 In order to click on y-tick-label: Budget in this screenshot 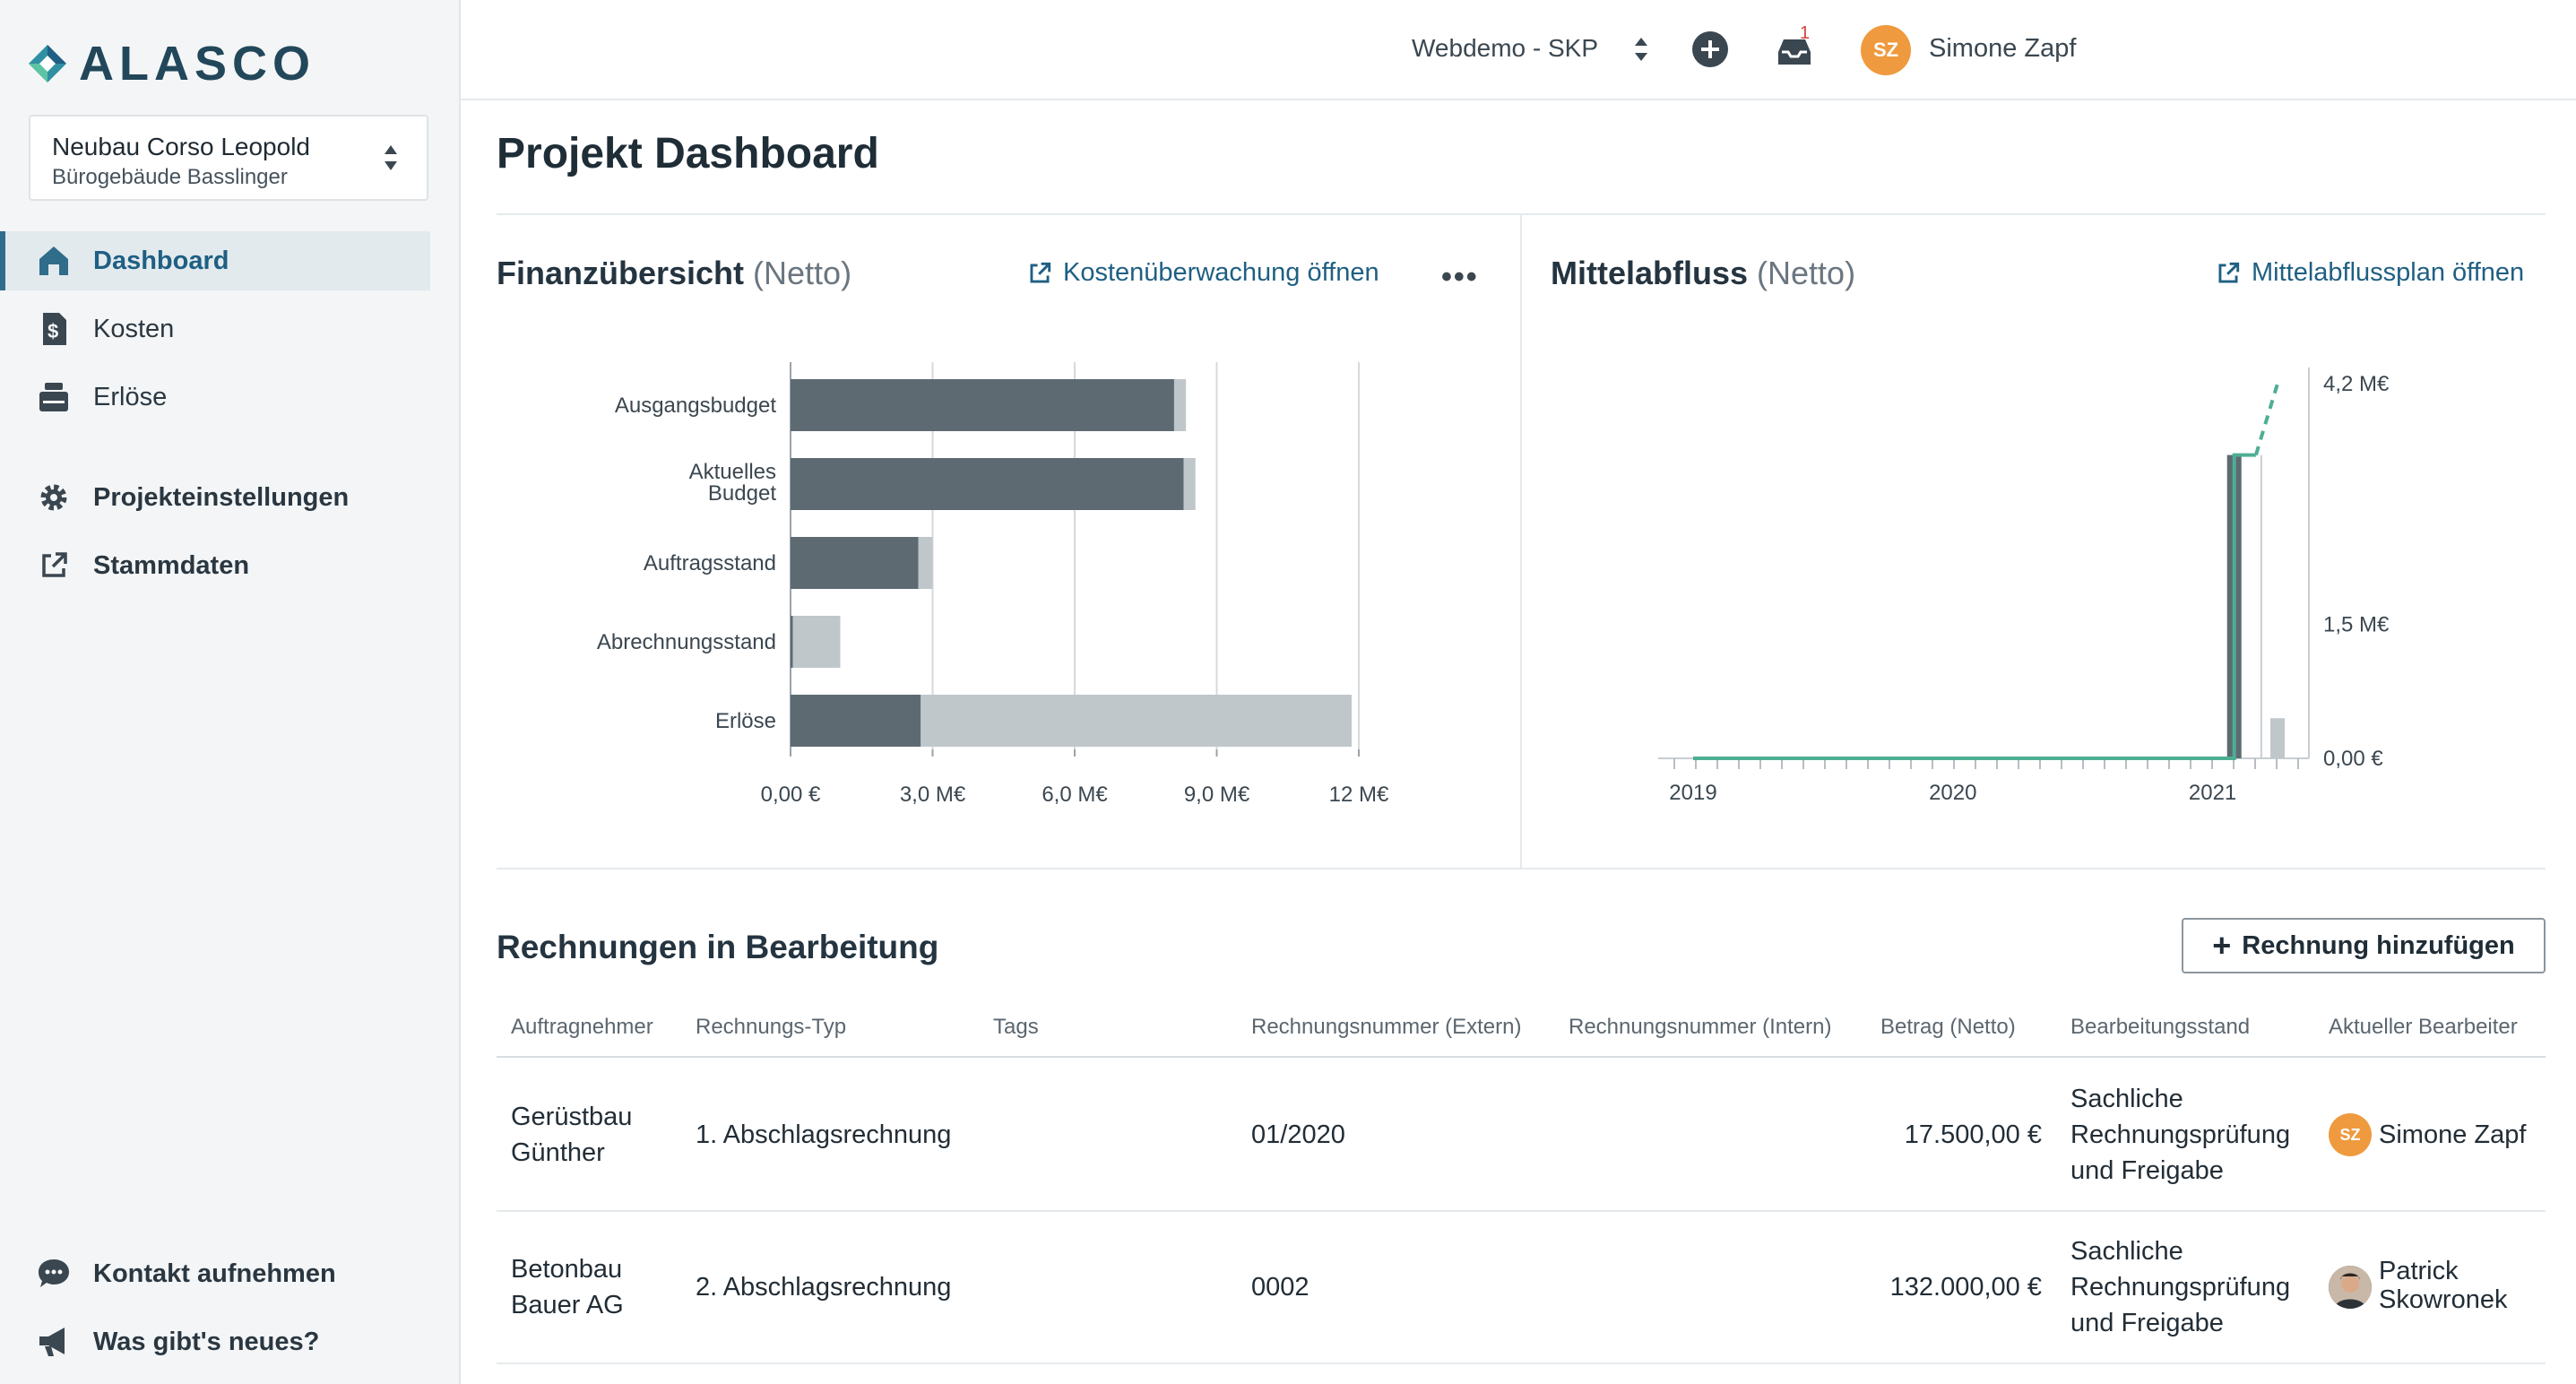, I will do `click(742, 493)`.